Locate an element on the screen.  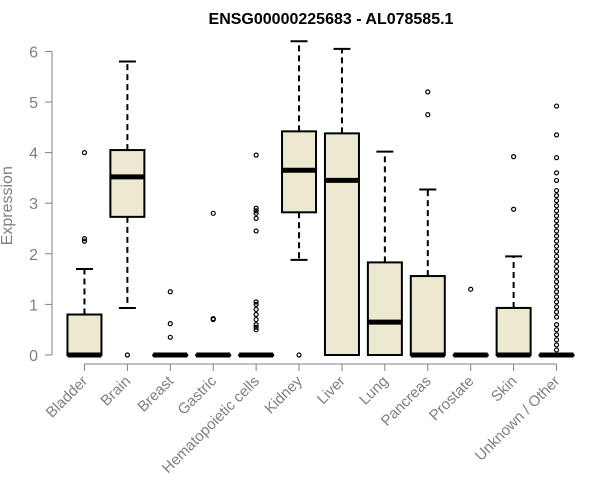
box-prostate is located at coordinates (470, 322).